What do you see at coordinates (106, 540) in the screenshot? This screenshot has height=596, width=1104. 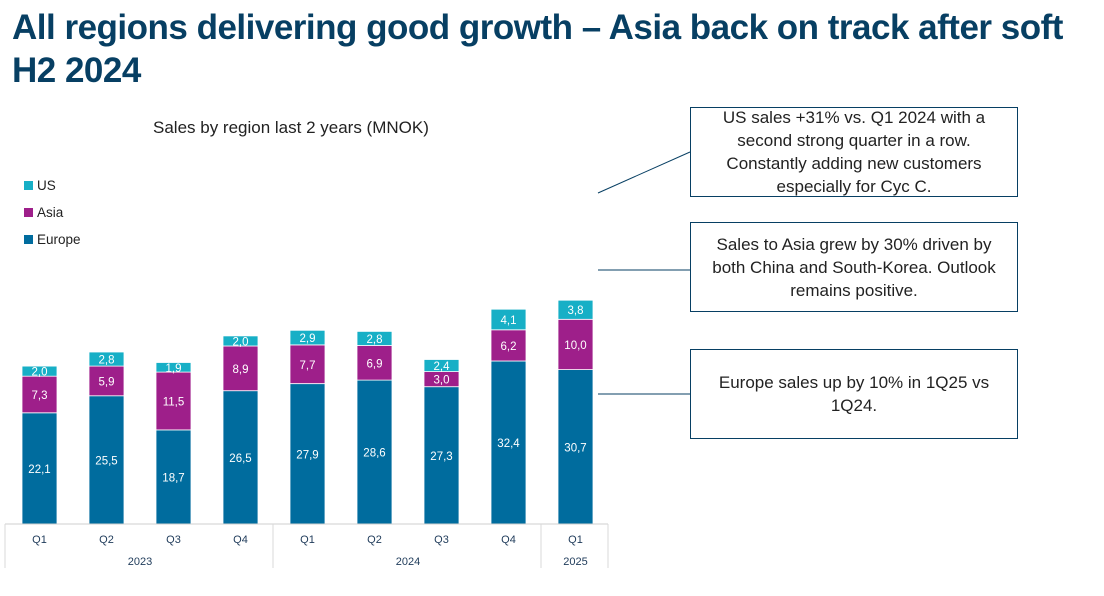 I see `category-label-1: Q2` at bounding box center [106, 540].